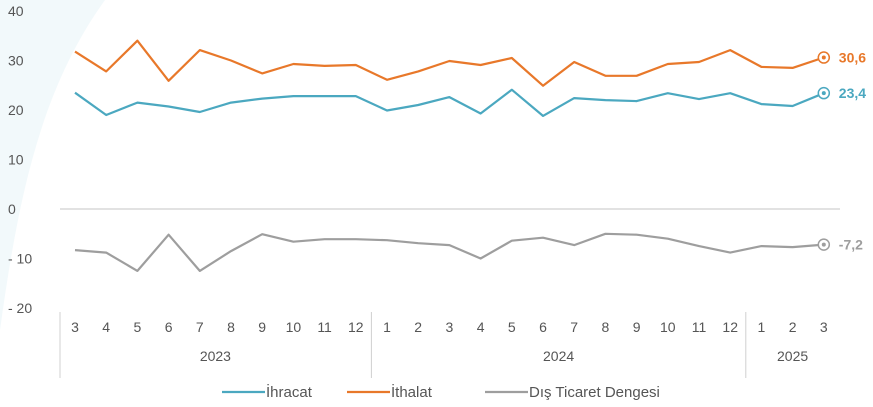  Describe the element at coordinates (792, 356) in the screenshot. I see `year-label: 2025` at that location.